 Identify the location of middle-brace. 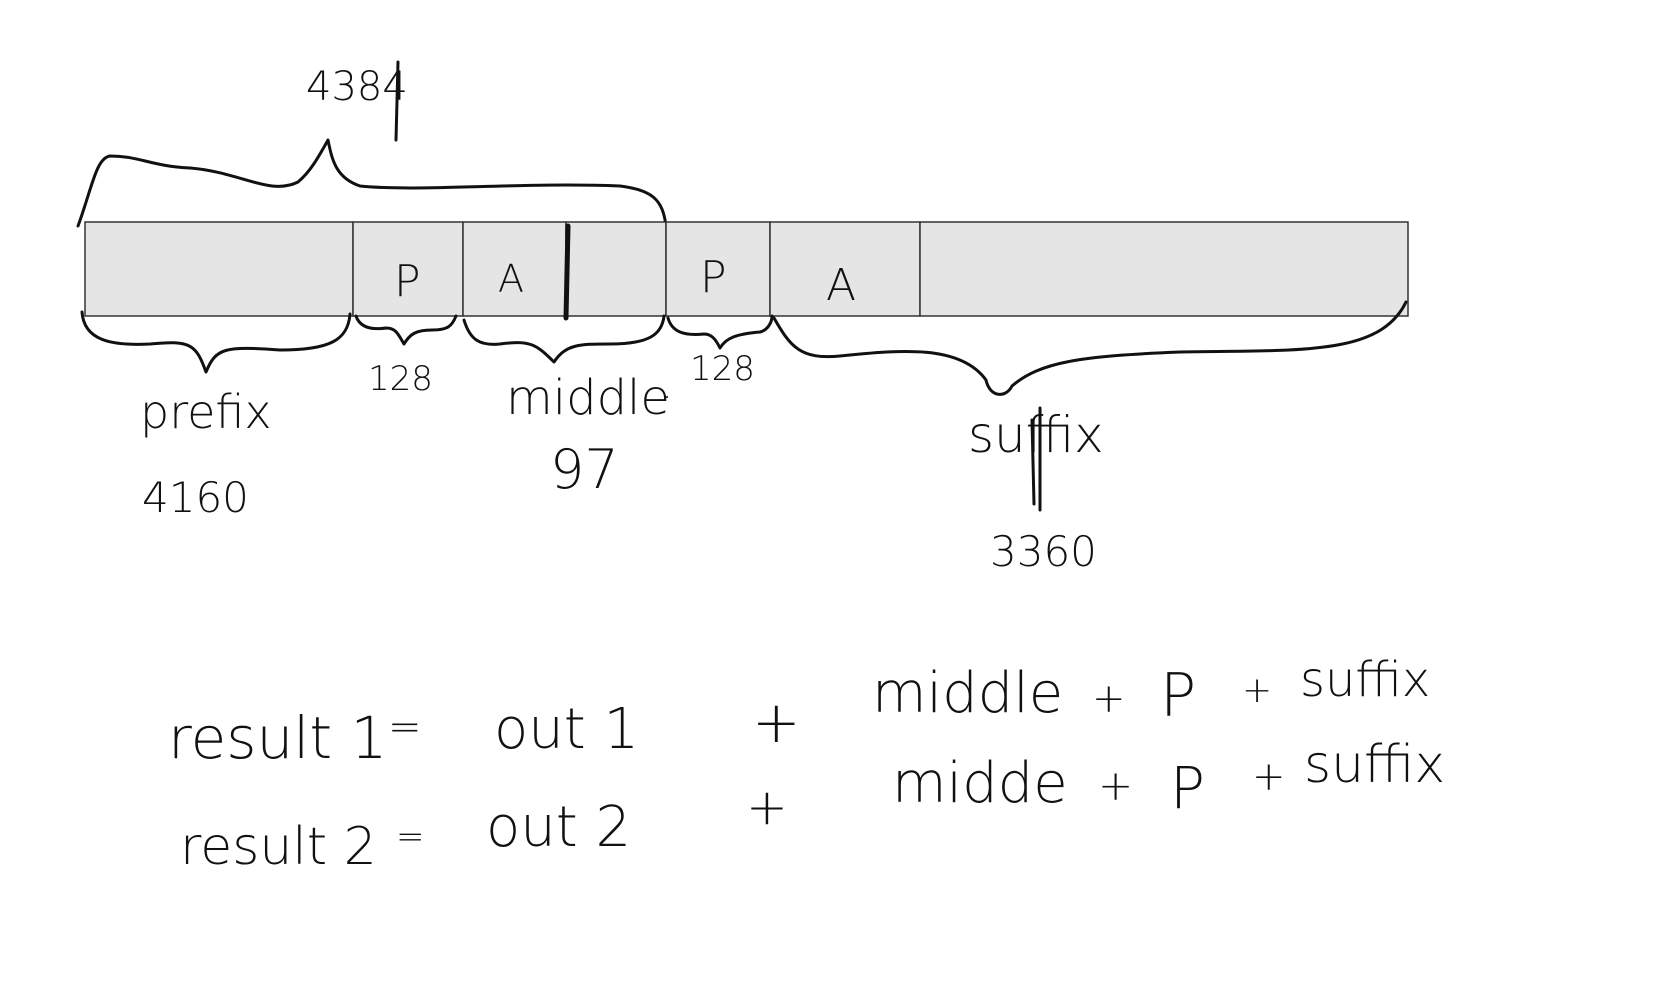
(564, 339).